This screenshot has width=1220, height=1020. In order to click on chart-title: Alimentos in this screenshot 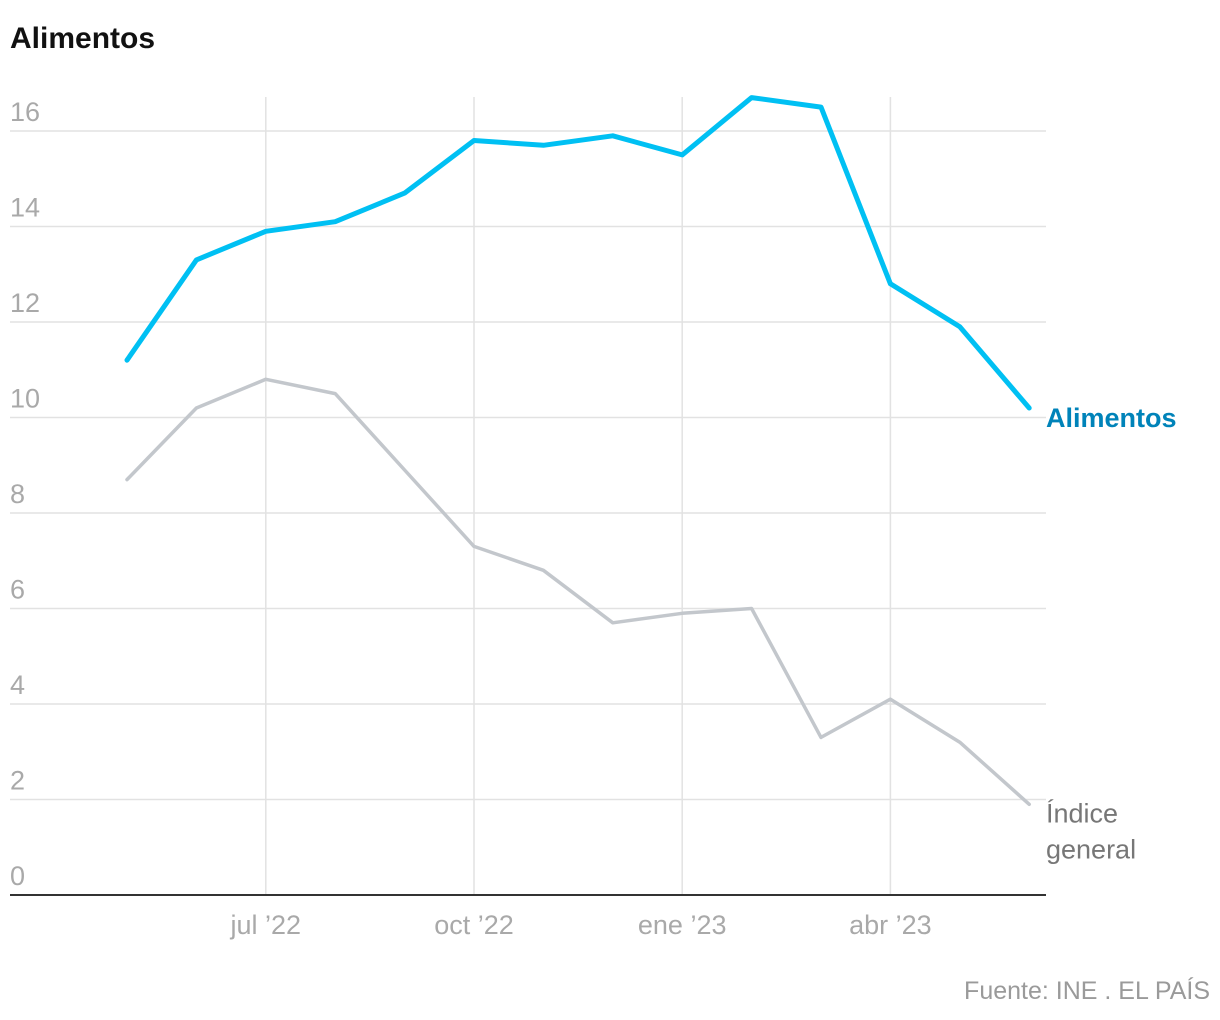, I will do `click(83, 38)`.